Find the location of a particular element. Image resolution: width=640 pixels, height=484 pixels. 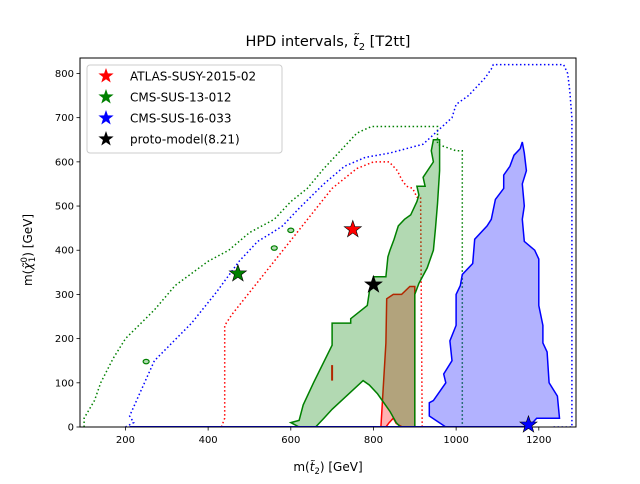

y-axis-label: m(χ̃01) [GeV] is located at coordinates (29, 250).